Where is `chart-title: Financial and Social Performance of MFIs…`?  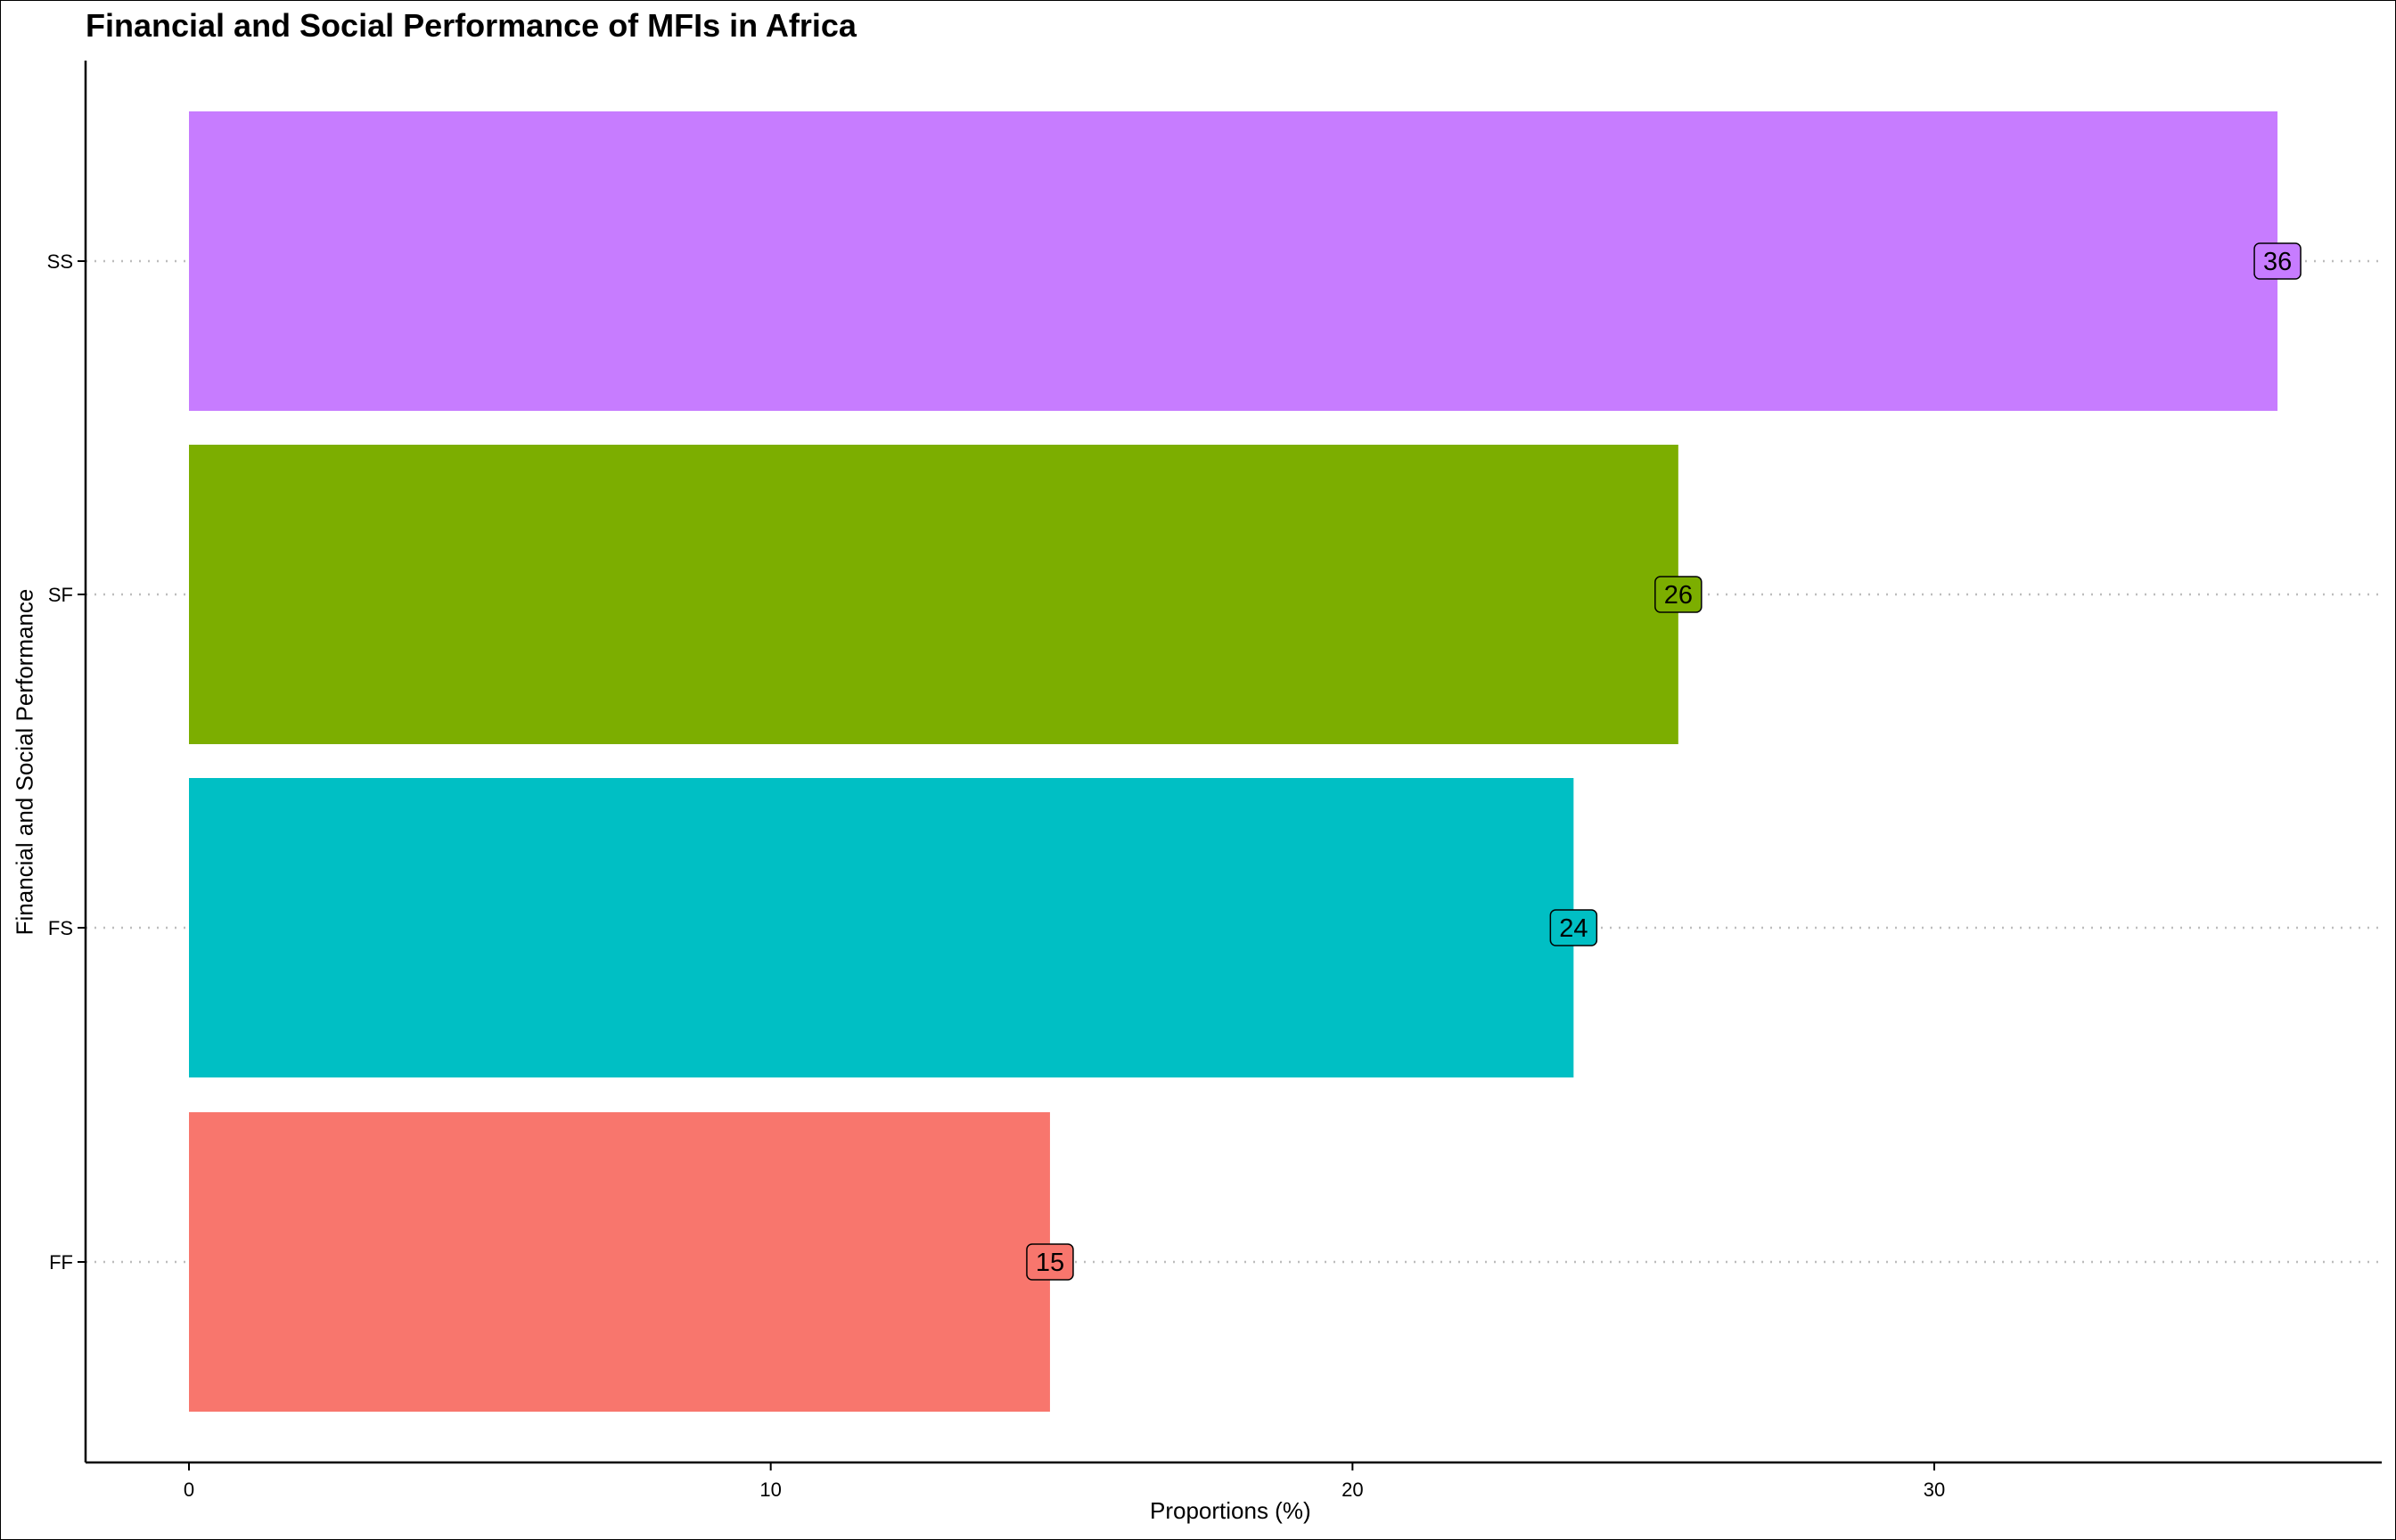
chart-title: Financial and Social Performance of MFIs… is located at coordinates (471, 25).